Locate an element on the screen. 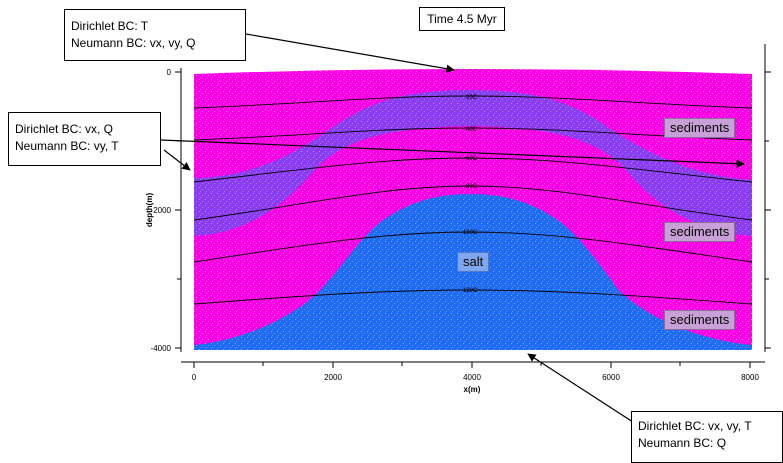  x-tick-label-2000: 2000 is located at coordinates (333, 377).